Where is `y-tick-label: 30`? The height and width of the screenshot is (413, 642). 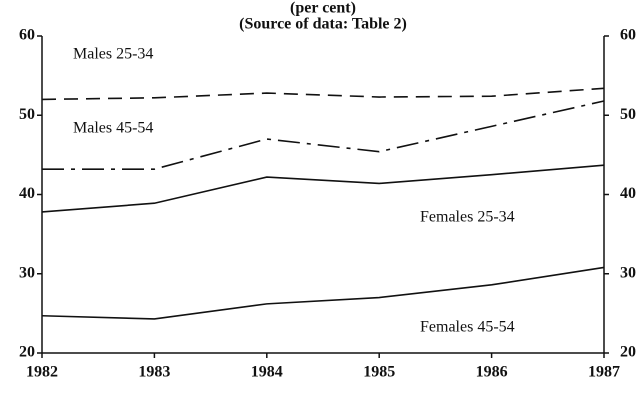 y-tick-label: 30 is located at coordinates (27, 272).